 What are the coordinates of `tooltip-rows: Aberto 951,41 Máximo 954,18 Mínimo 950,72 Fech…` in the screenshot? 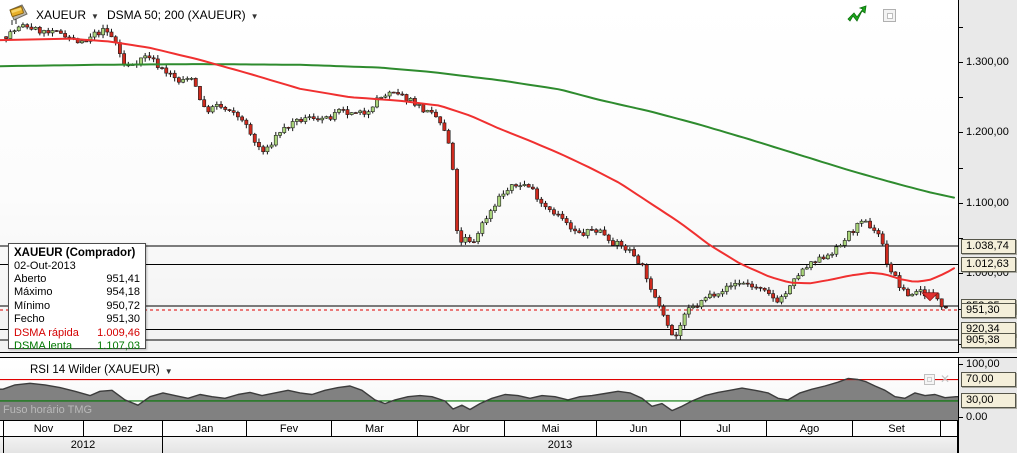 It's located at (77, 313).